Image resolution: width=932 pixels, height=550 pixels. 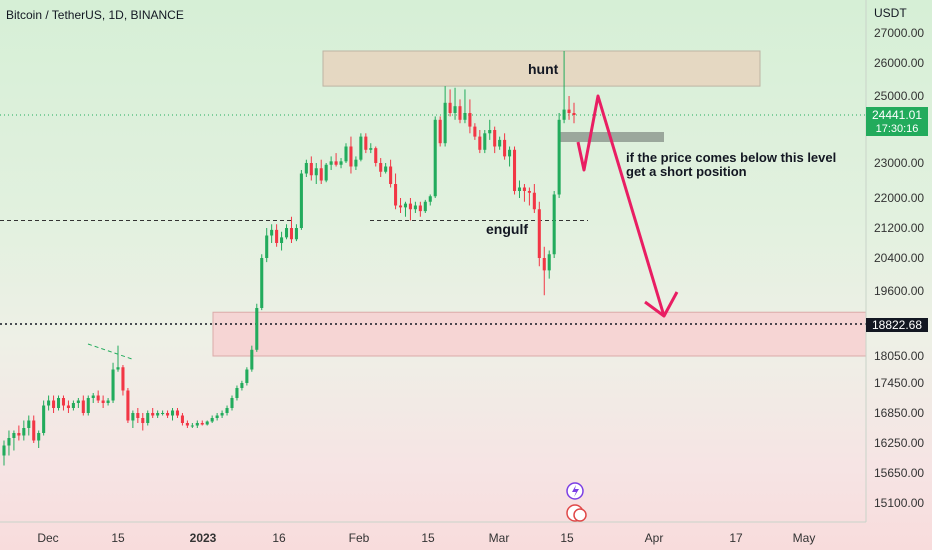 What do you see at coordinates (654, 538) in the screenshot?
I see `time-tick-label: Apr` at bounding box center [654, 538].